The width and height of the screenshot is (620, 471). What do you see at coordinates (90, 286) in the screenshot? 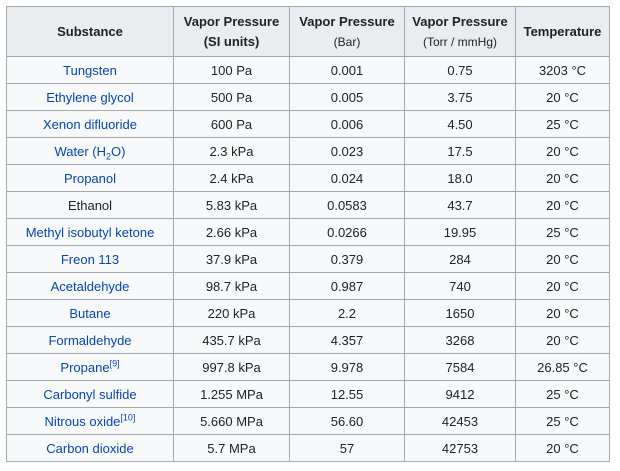
I see `substance-link: Acetaldehyde` at bounding box center [90, 286].